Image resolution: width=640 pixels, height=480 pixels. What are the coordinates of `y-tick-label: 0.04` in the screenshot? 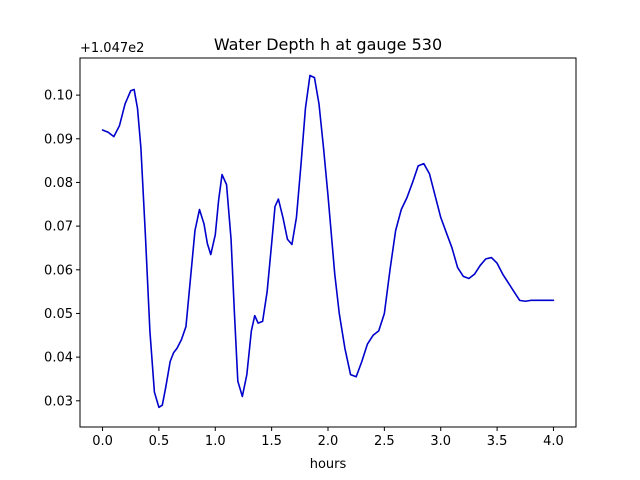 It's located at (58, 358).